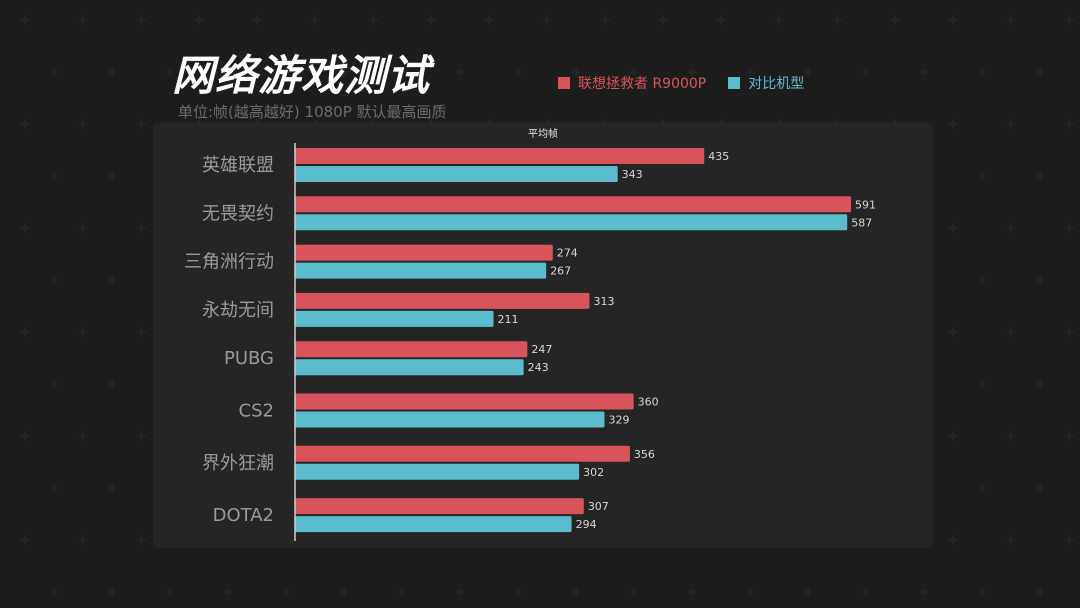 This screenshot has width=1080, height=608. I want to click on category-label: 无畏契约, so click(238, 213).